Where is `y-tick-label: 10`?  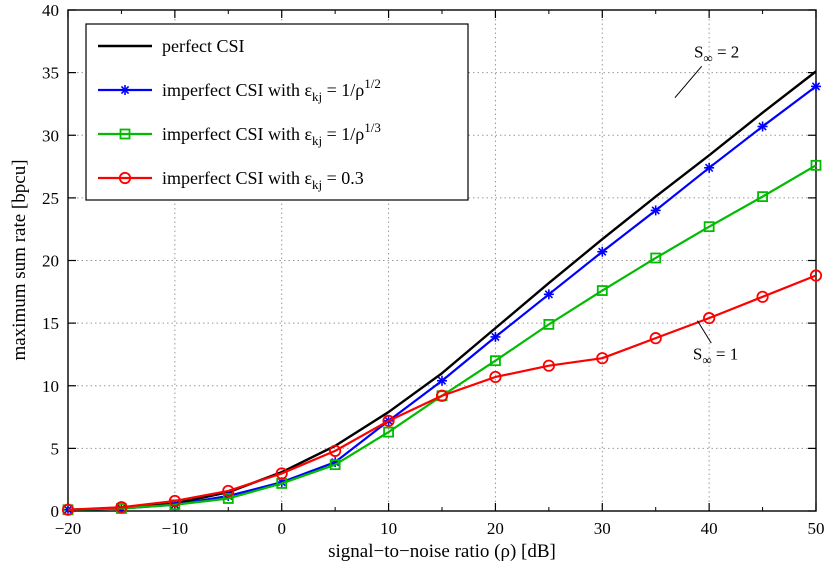
y-tick-label: 10 is located at coordinates (50, 386).